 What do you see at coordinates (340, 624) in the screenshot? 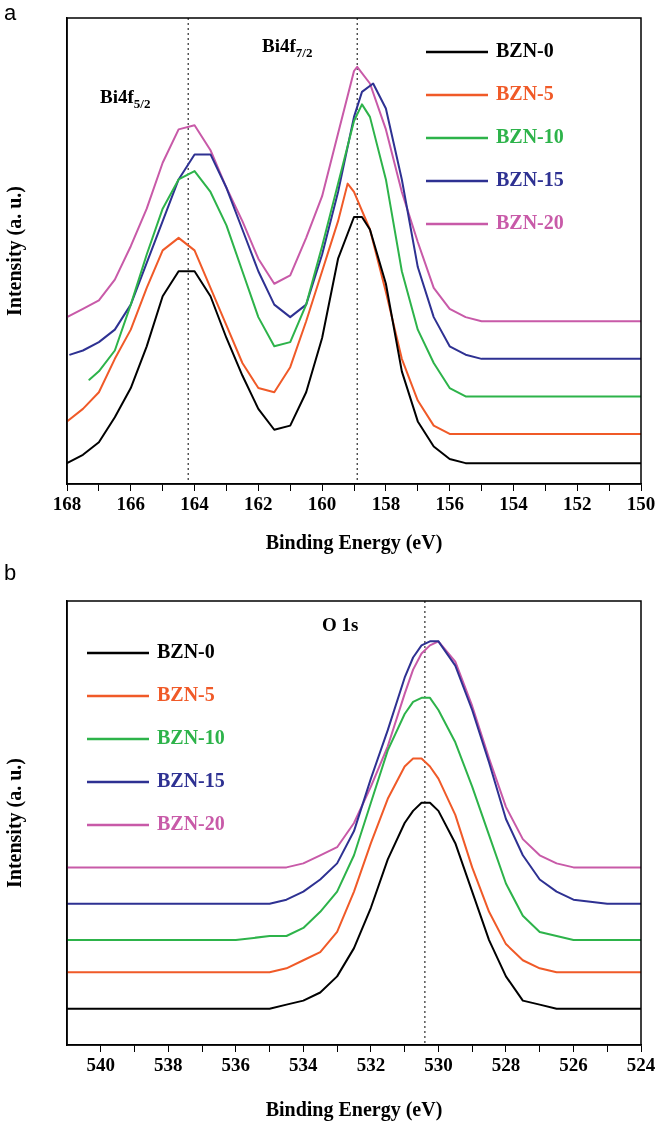
I see `text: O 1s` at bounding box center [340, 624].